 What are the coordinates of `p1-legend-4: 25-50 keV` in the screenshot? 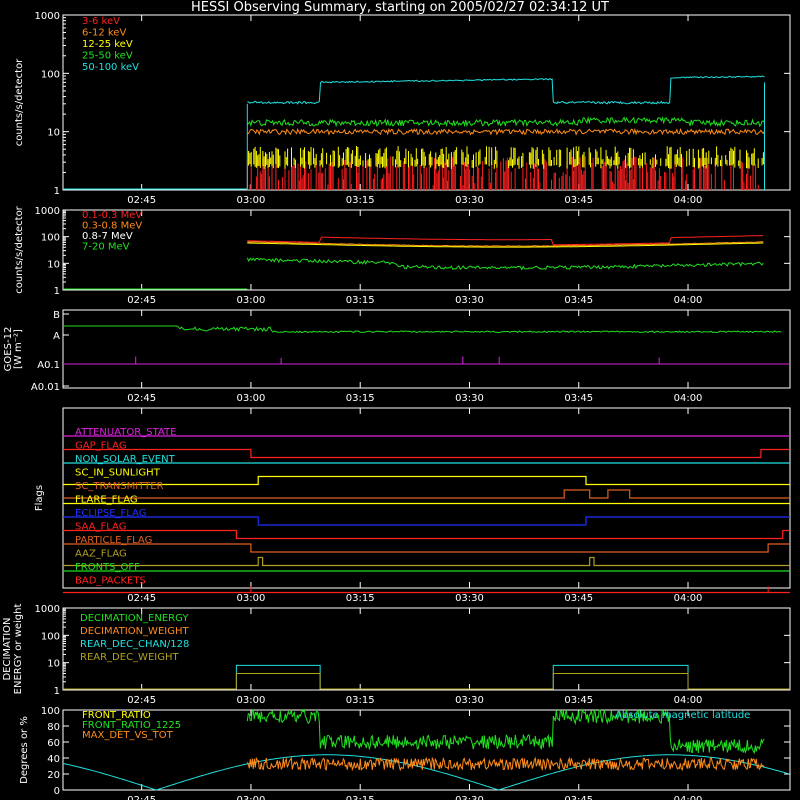 It's located at (107, 56).